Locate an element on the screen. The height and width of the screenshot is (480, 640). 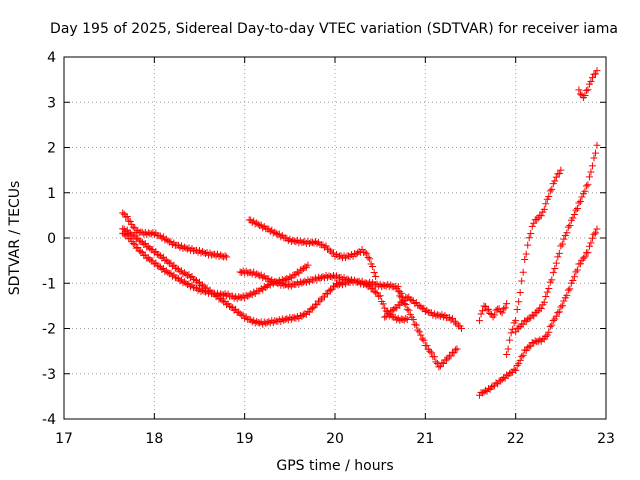
series-track-i is located at coordinates (493, 312).